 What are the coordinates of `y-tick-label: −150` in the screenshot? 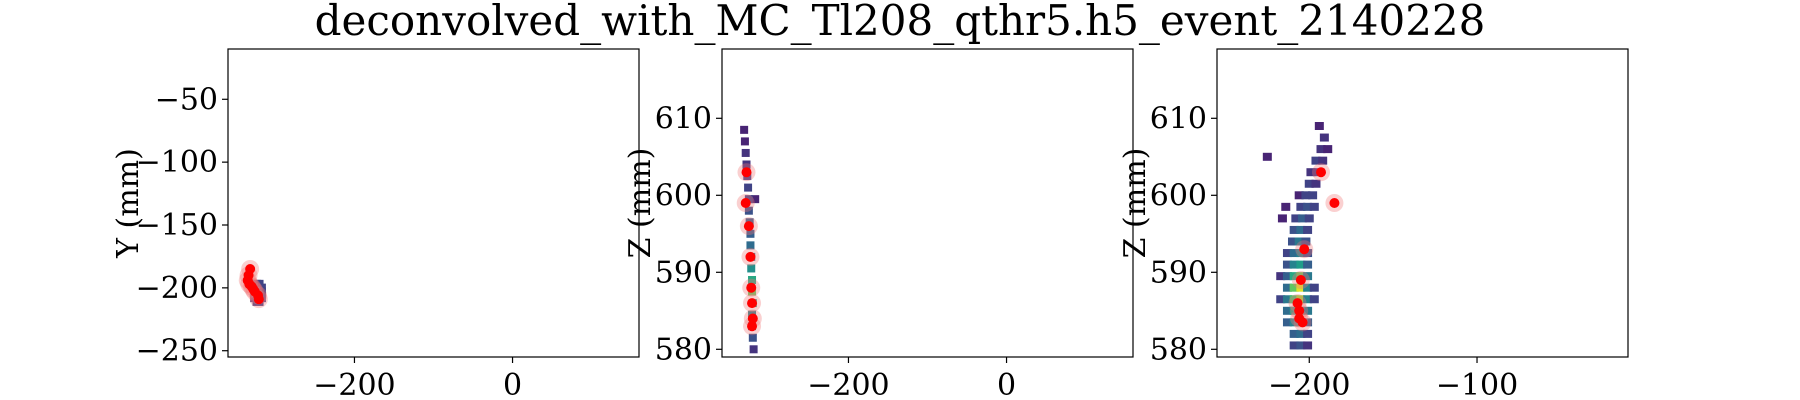 It's located at (177, 225).